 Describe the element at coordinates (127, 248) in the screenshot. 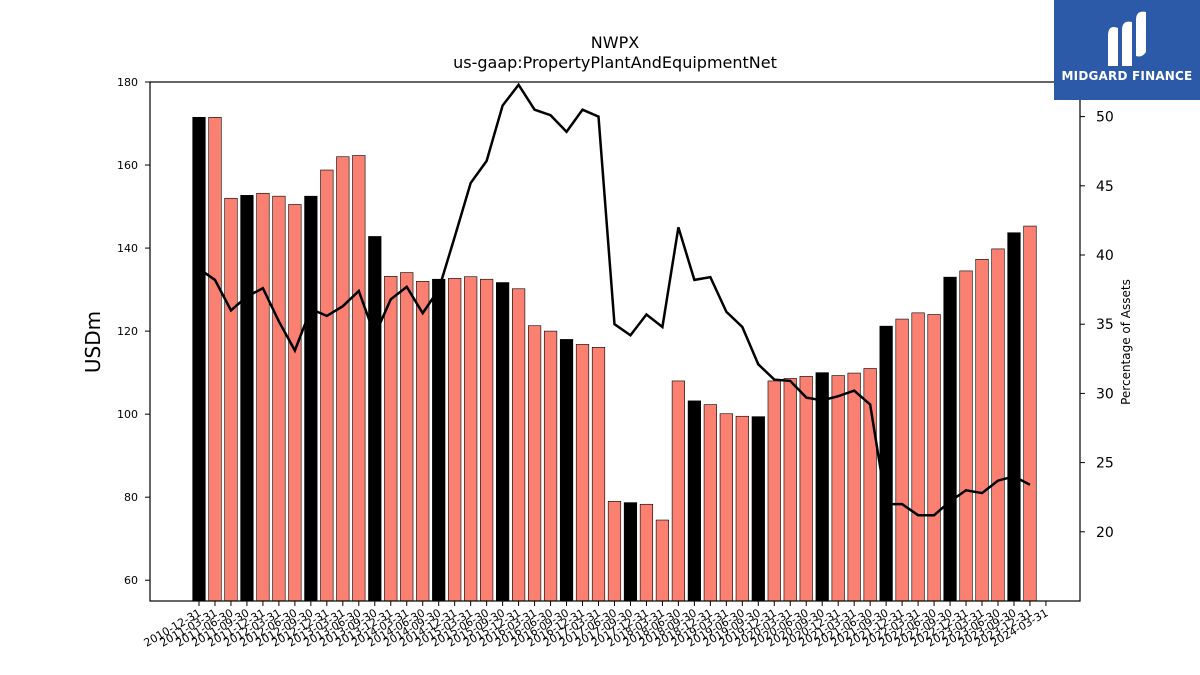

I see `y-tick-label: 140` at that location.